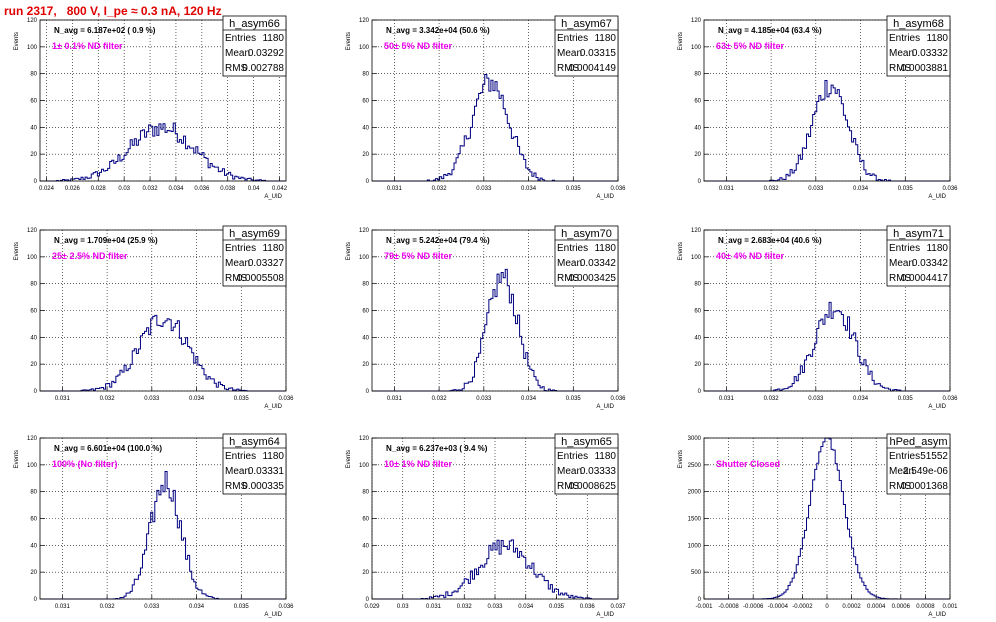 The height and width of the screenshot is (622, 996). I want to click on stats-value-mean: 2.549e-06, so click(925, 471).